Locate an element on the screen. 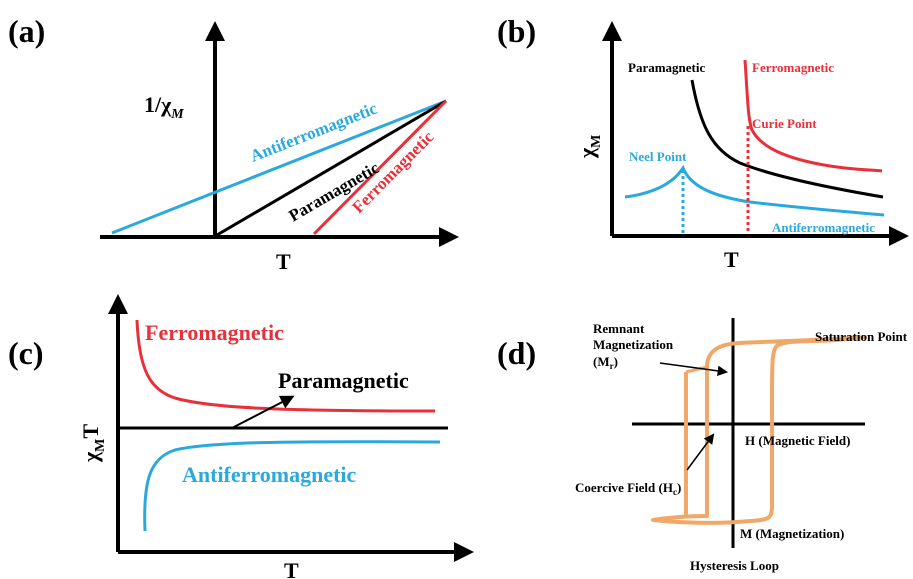 The height and width of the screenshot is (579, 913). panel-c-x-label: T is located at coordinates (291, 568).